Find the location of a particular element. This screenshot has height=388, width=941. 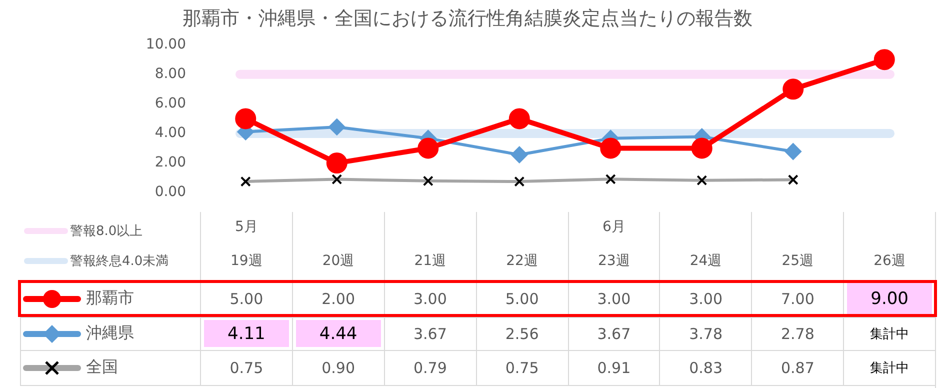

x-tick-label: 25週 is located at coordinates (797, 261).